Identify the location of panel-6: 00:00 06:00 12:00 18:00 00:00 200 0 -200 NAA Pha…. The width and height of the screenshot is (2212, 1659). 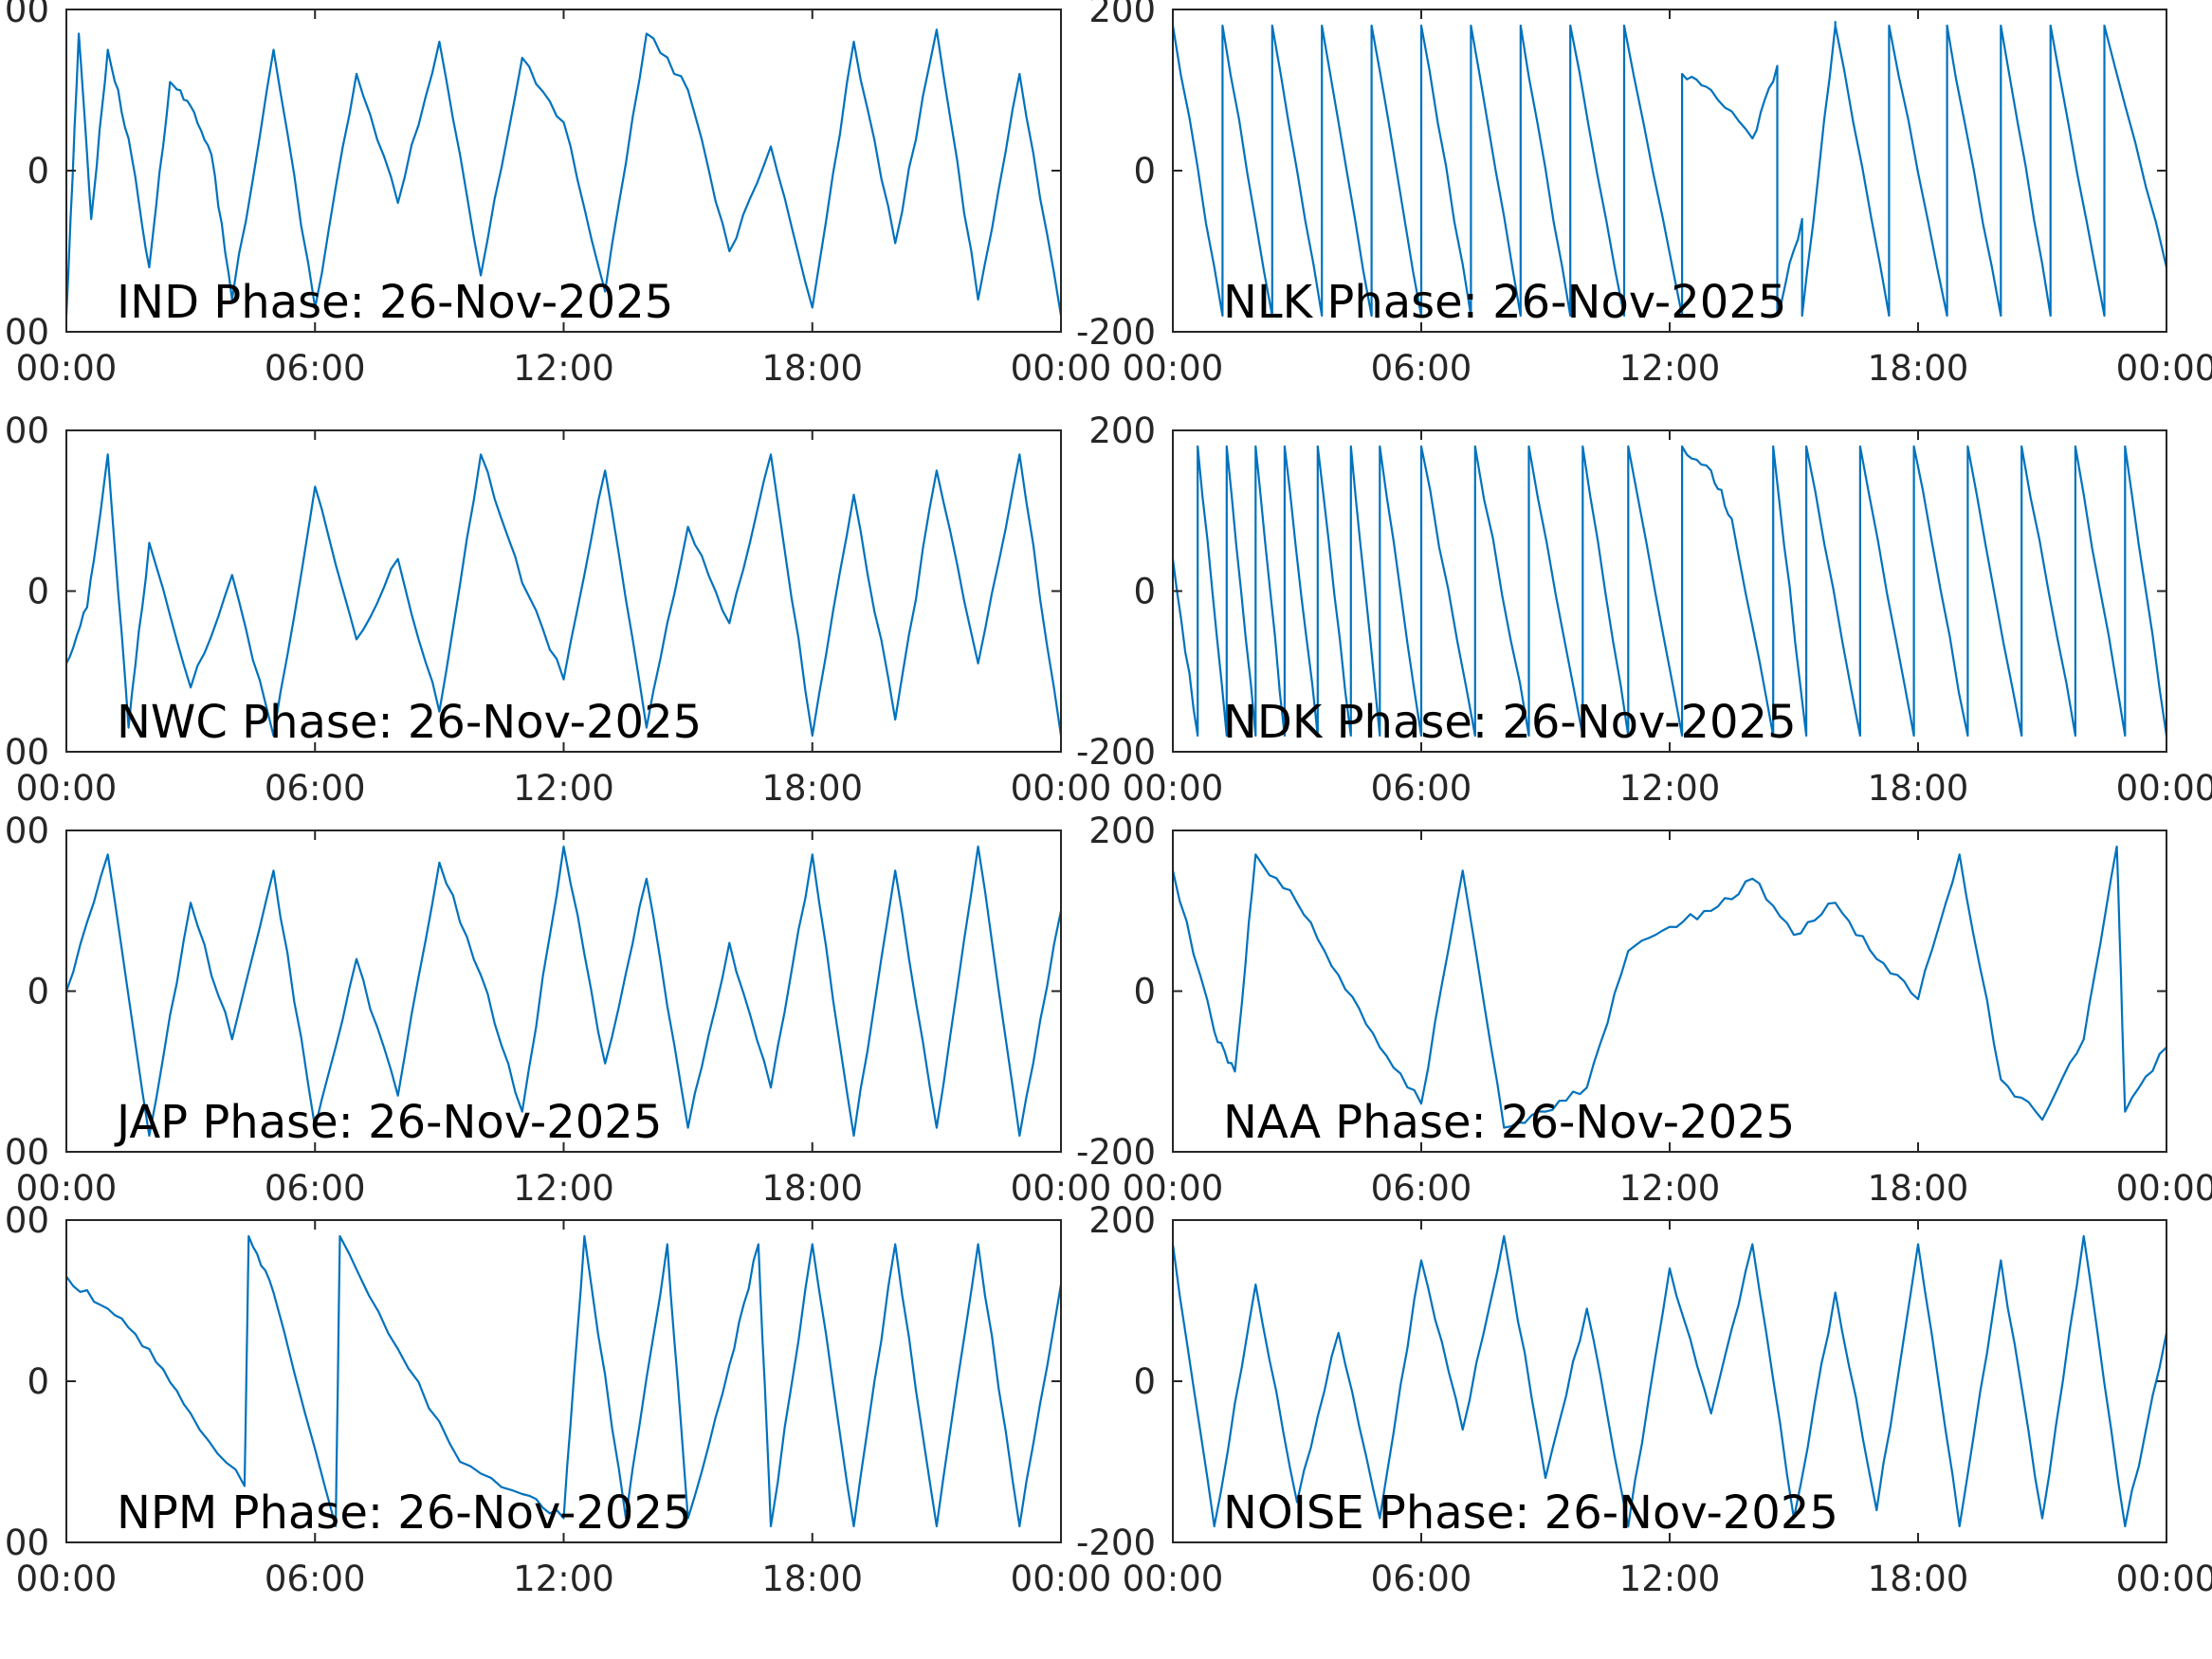
(1644, 1010).